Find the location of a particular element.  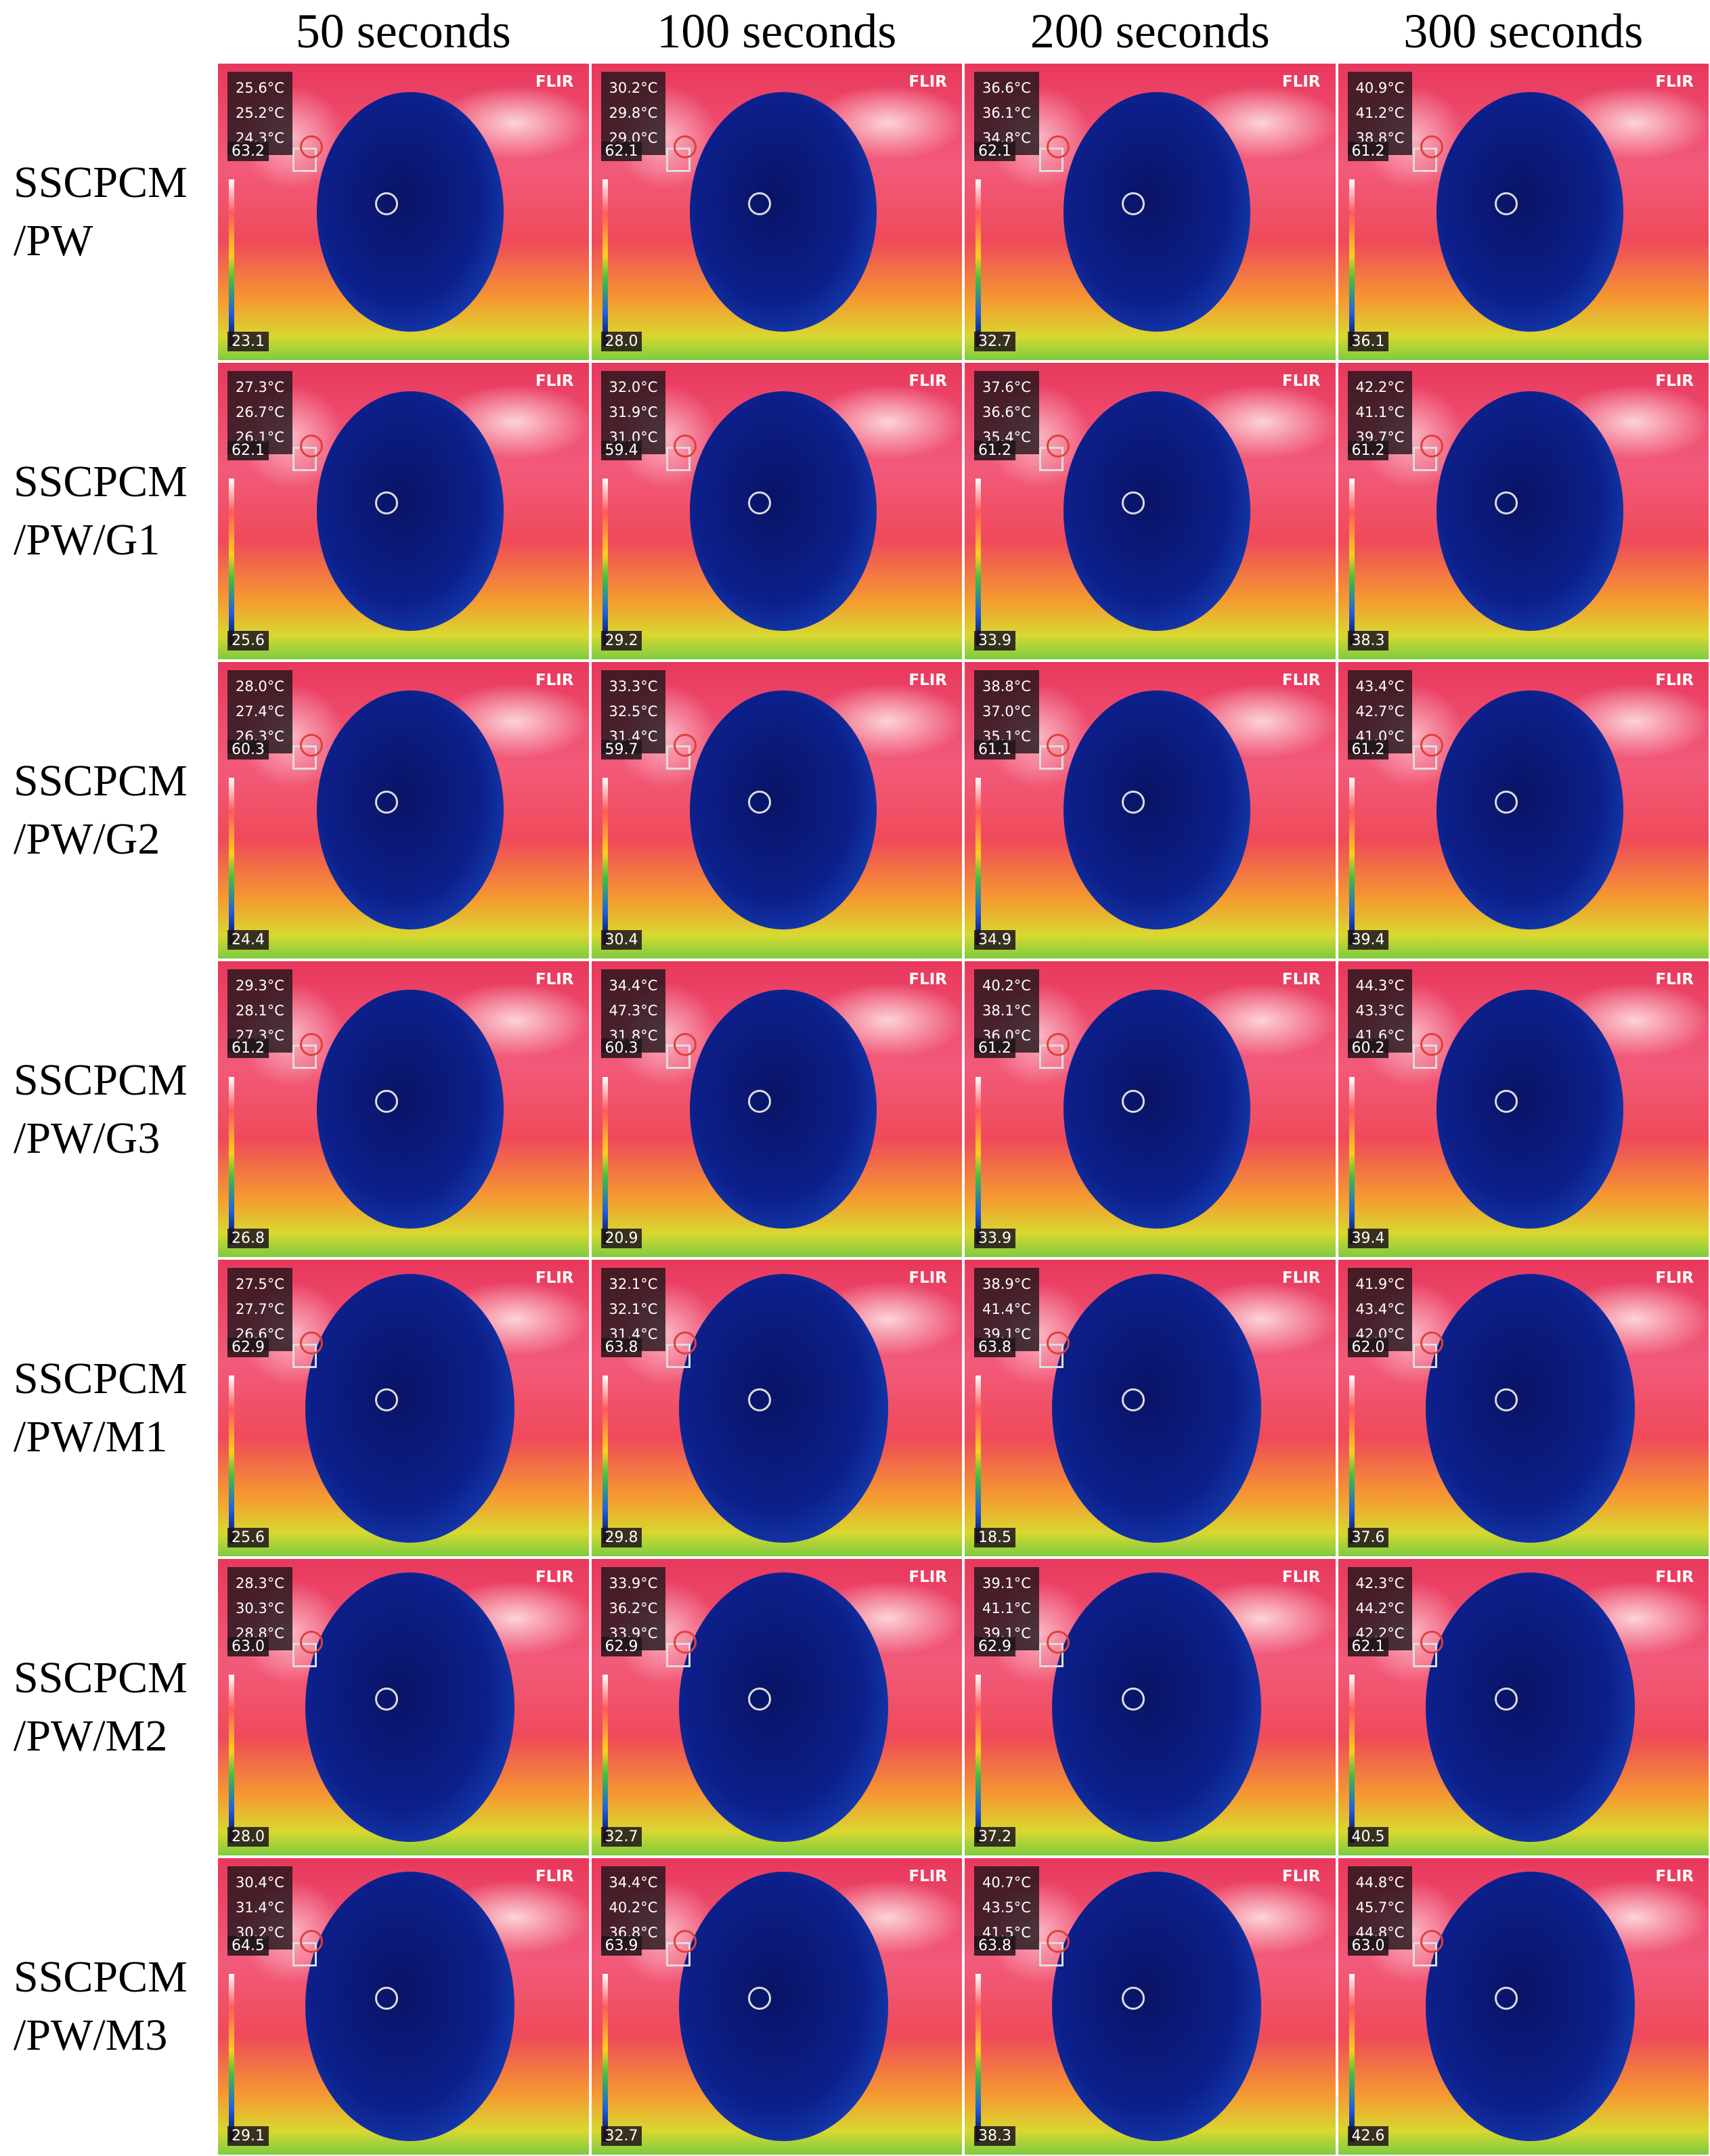

reading: 27.5°C is located at coordinates (260, 1284).